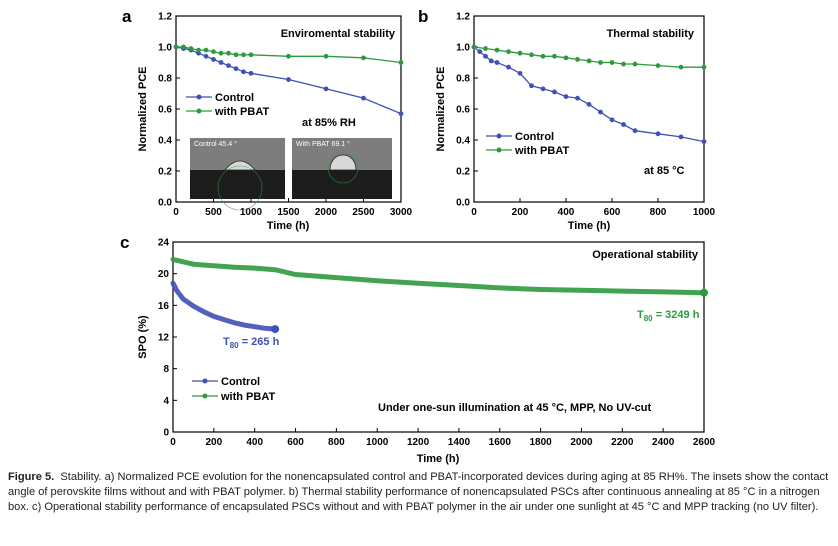 The width and height of the screenshot is (838, 546). I want to click on series-end-with-pbat, so click(704, 292).